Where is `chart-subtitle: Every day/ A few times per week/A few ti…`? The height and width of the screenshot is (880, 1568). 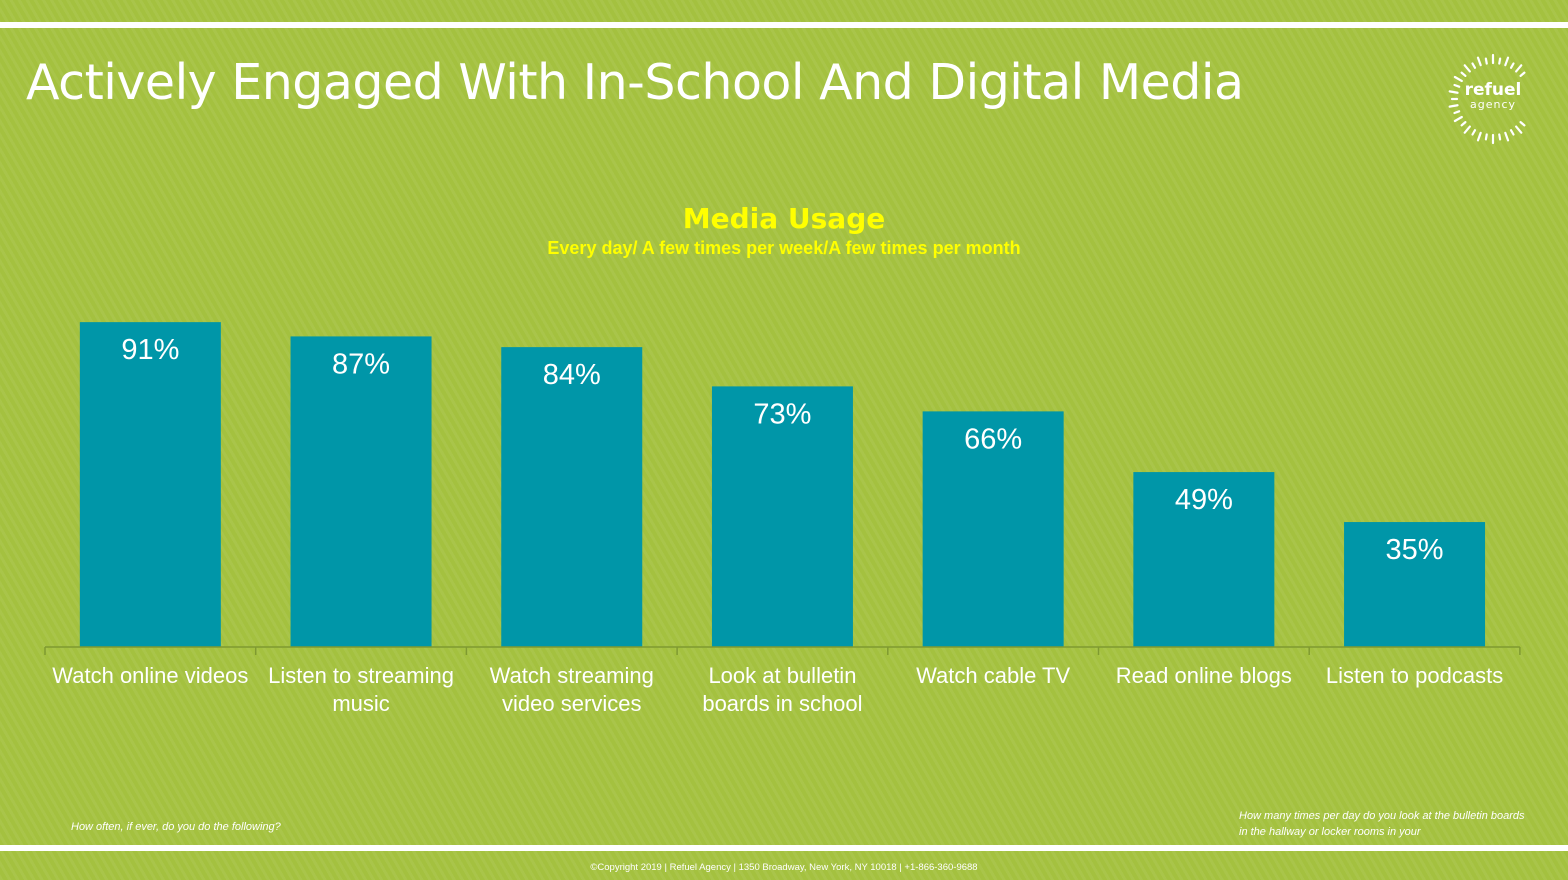
chart-subtitle: Every day/ A few times per week/A few ti… is located at coordinates (784, 248).